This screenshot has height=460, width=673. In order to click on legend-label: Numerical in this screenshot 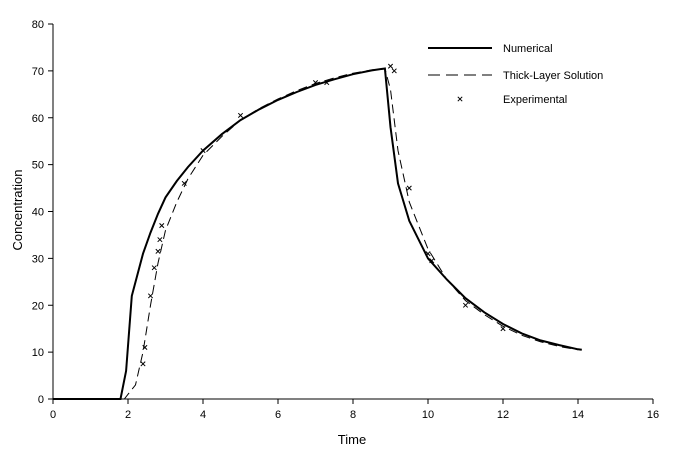, I will do `click(528, 49)`.